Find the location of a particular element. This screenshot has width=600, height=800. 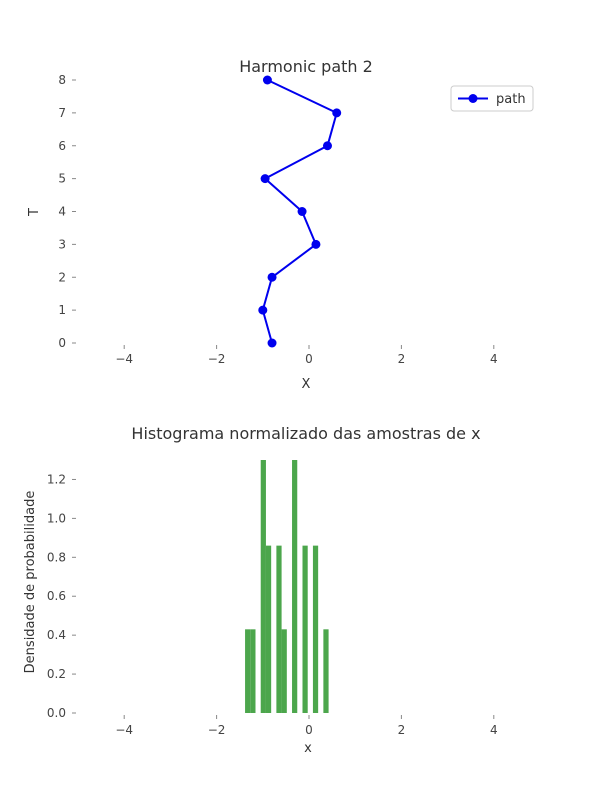

path-chart-xticks: −4 −2 0 2 4 is located at coordinates (306, 355).